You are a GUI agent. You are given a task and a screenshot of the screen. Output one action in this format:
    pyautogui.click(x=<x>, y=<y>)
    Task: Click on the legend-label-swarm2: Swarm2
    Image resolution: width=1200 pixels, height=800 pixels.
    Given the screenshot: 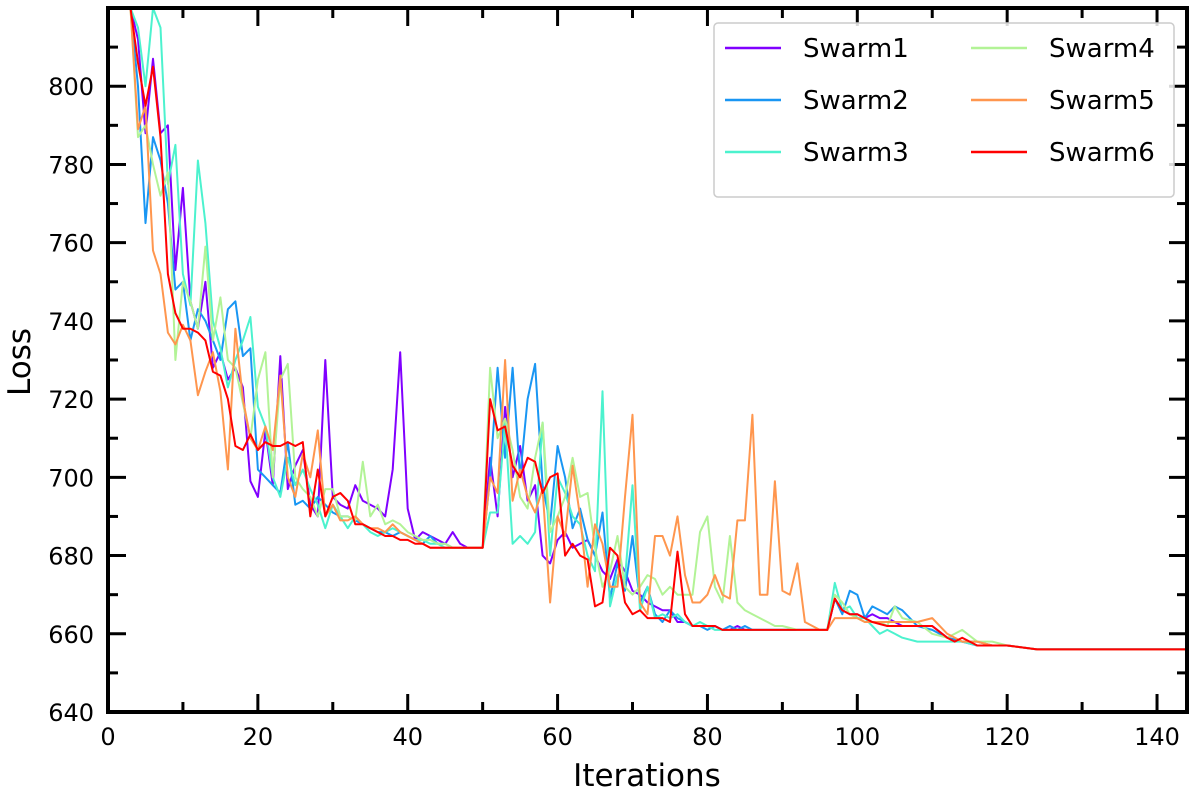 What is the action you would take?
    pyautogui.click(x=856, y=101)
    